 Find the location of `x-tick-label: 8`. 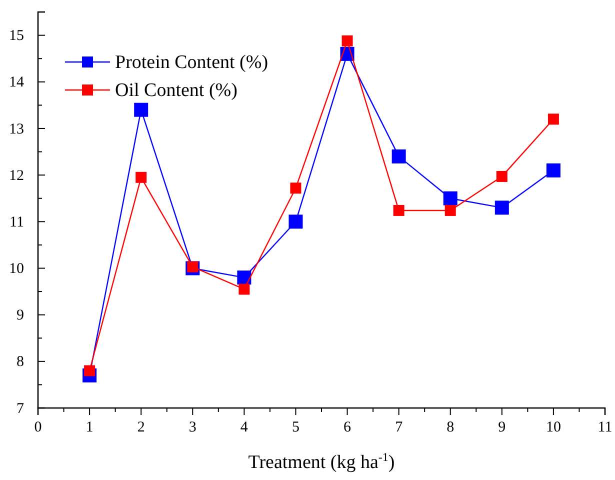

x-tick-label: 8 is located at coordinates (450, 428).